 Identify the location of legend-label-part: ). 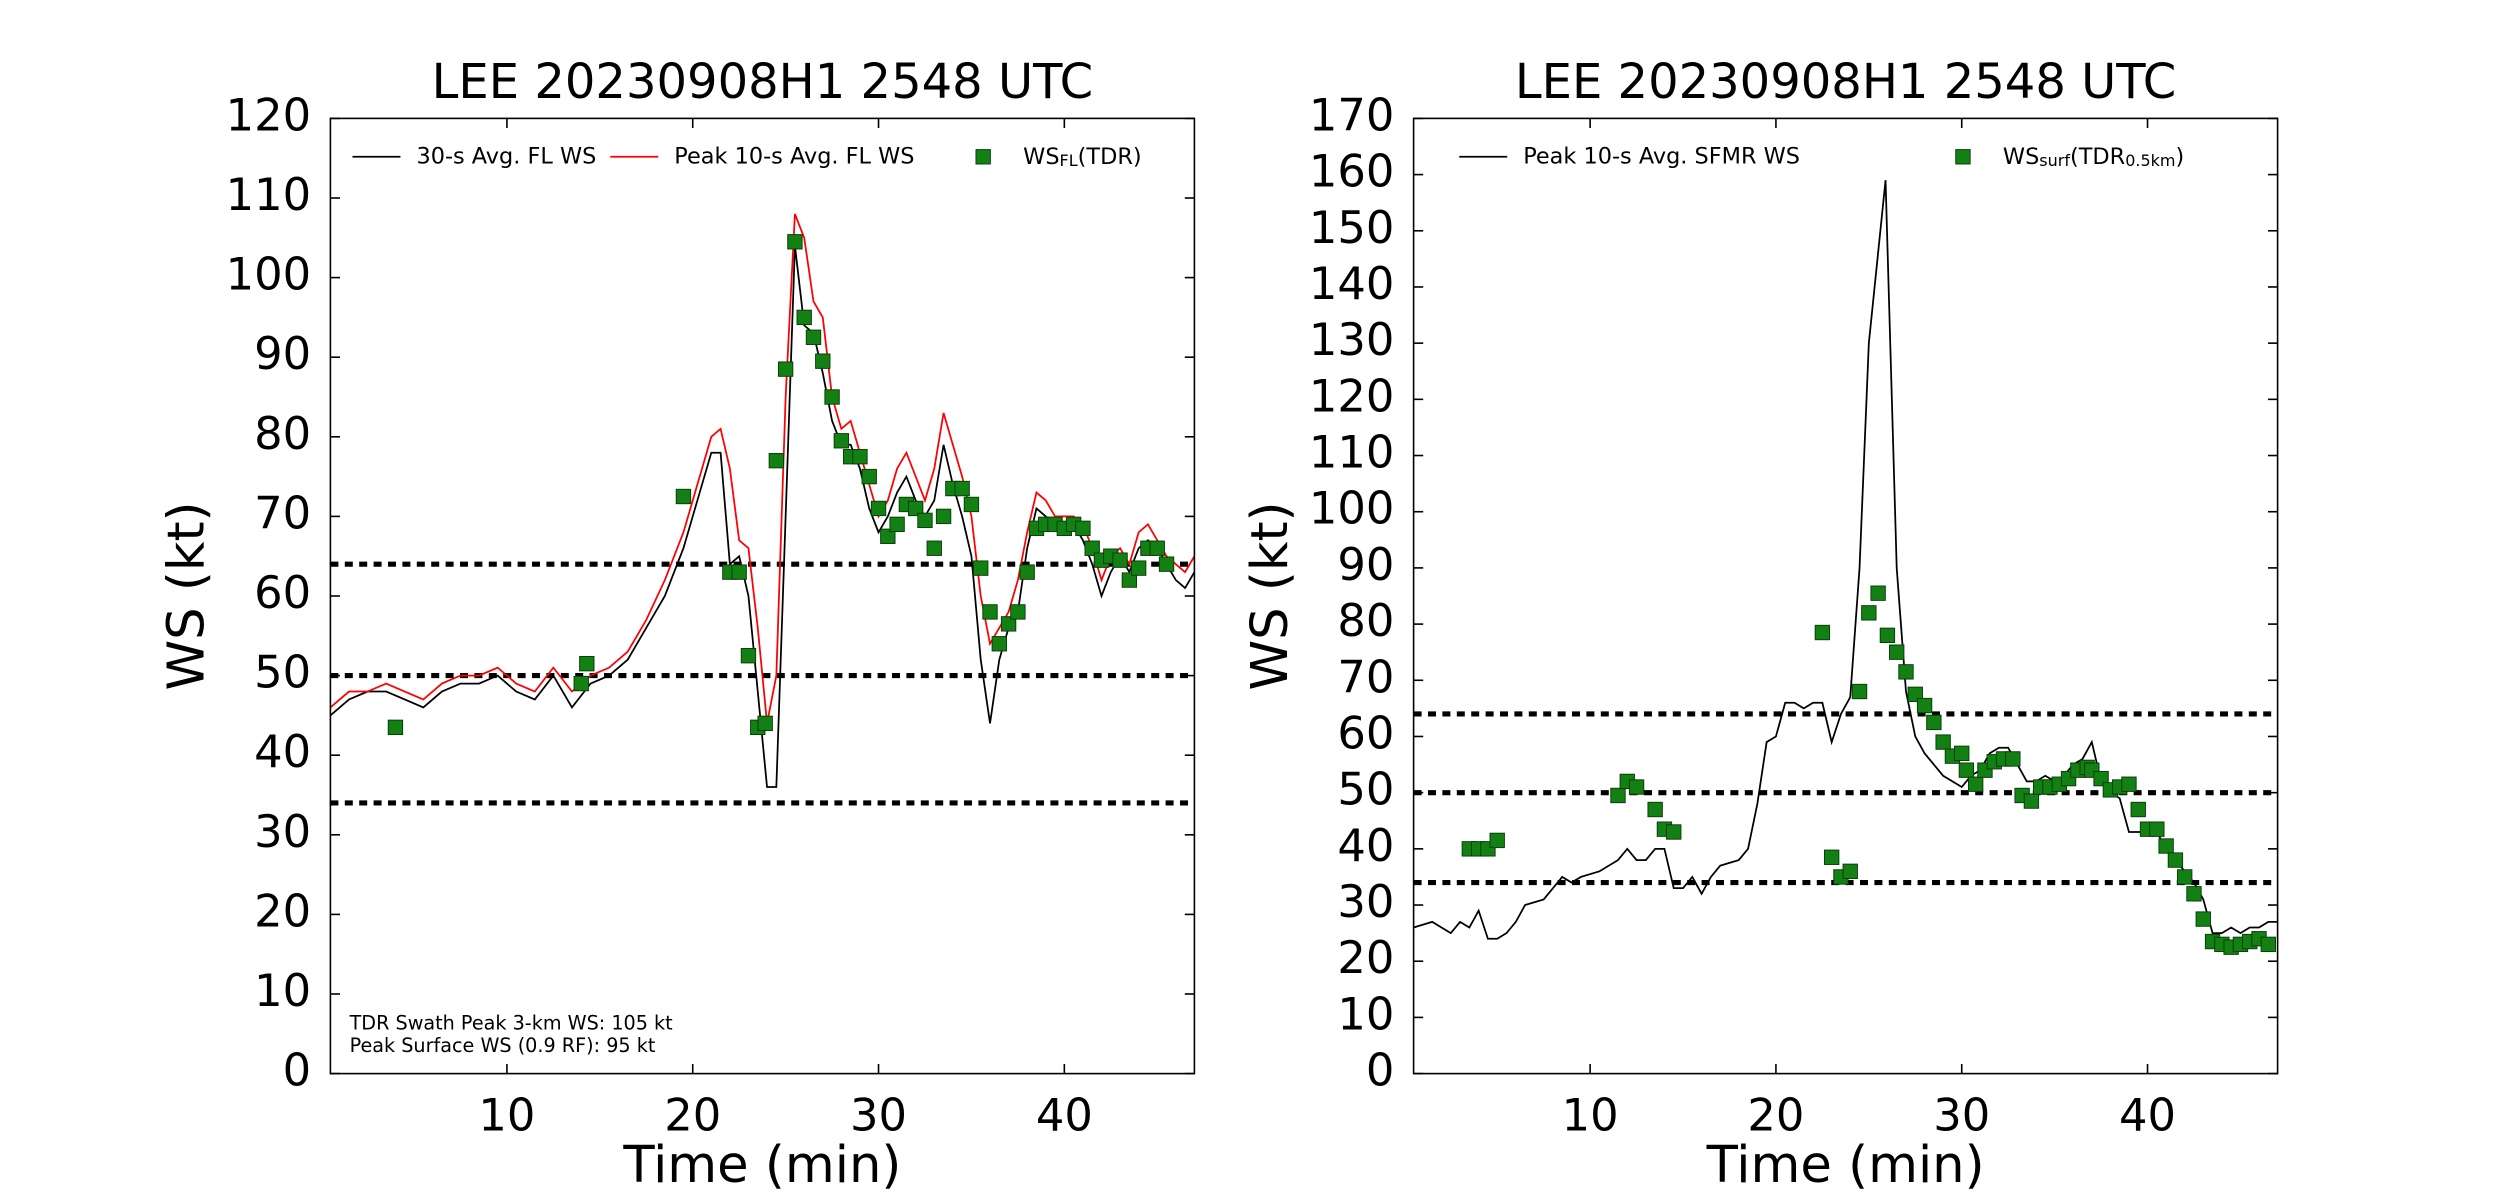
(2180, 156).